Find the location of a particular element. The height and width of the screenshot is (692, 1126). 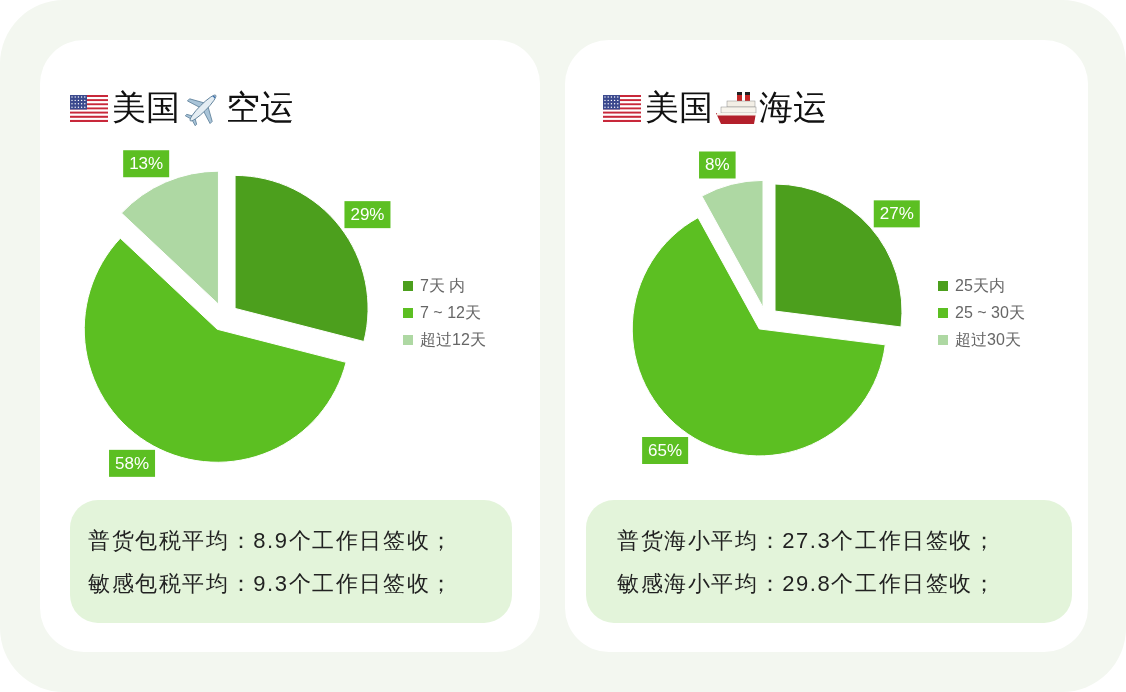

legend-label: 25 ~ 30天 is located at coordinates (990, 312).